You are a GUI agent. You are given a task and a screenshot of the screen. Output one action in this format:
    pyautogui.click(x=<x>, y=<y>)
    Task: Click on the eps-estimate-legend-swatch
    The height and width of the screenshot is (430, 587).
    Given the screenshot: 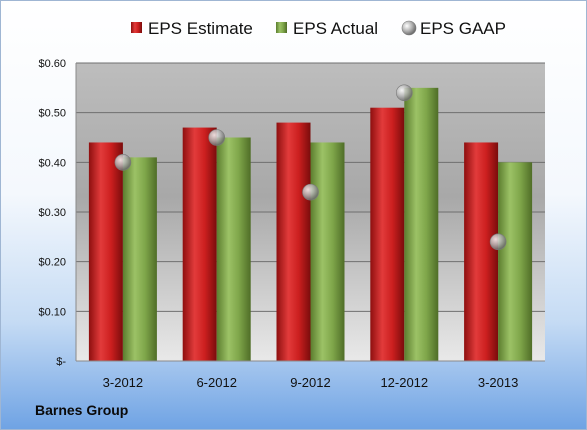 What is the action you would take?
    pyautogui.click(x=136, y=27)
    